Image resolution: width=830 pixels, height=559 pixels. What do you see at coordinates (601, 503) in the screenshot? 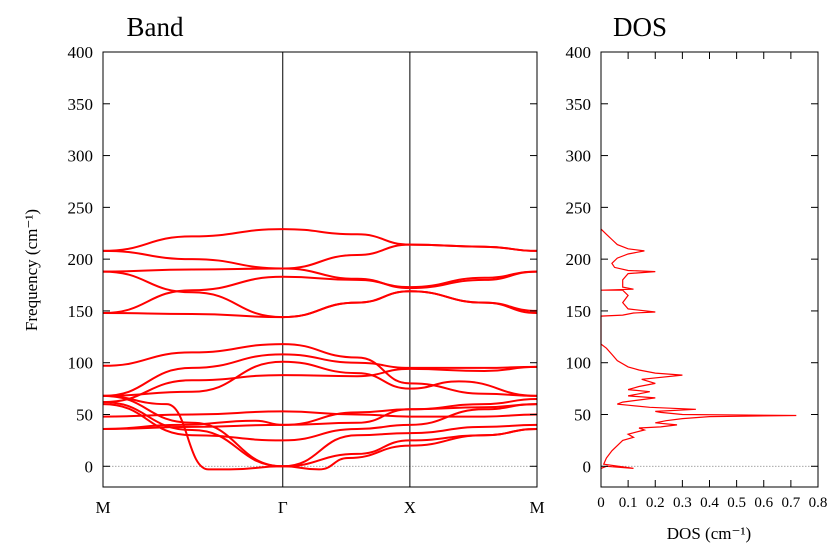
I see `dos-x-tick-label: 0` at bounding box center [601, 503].